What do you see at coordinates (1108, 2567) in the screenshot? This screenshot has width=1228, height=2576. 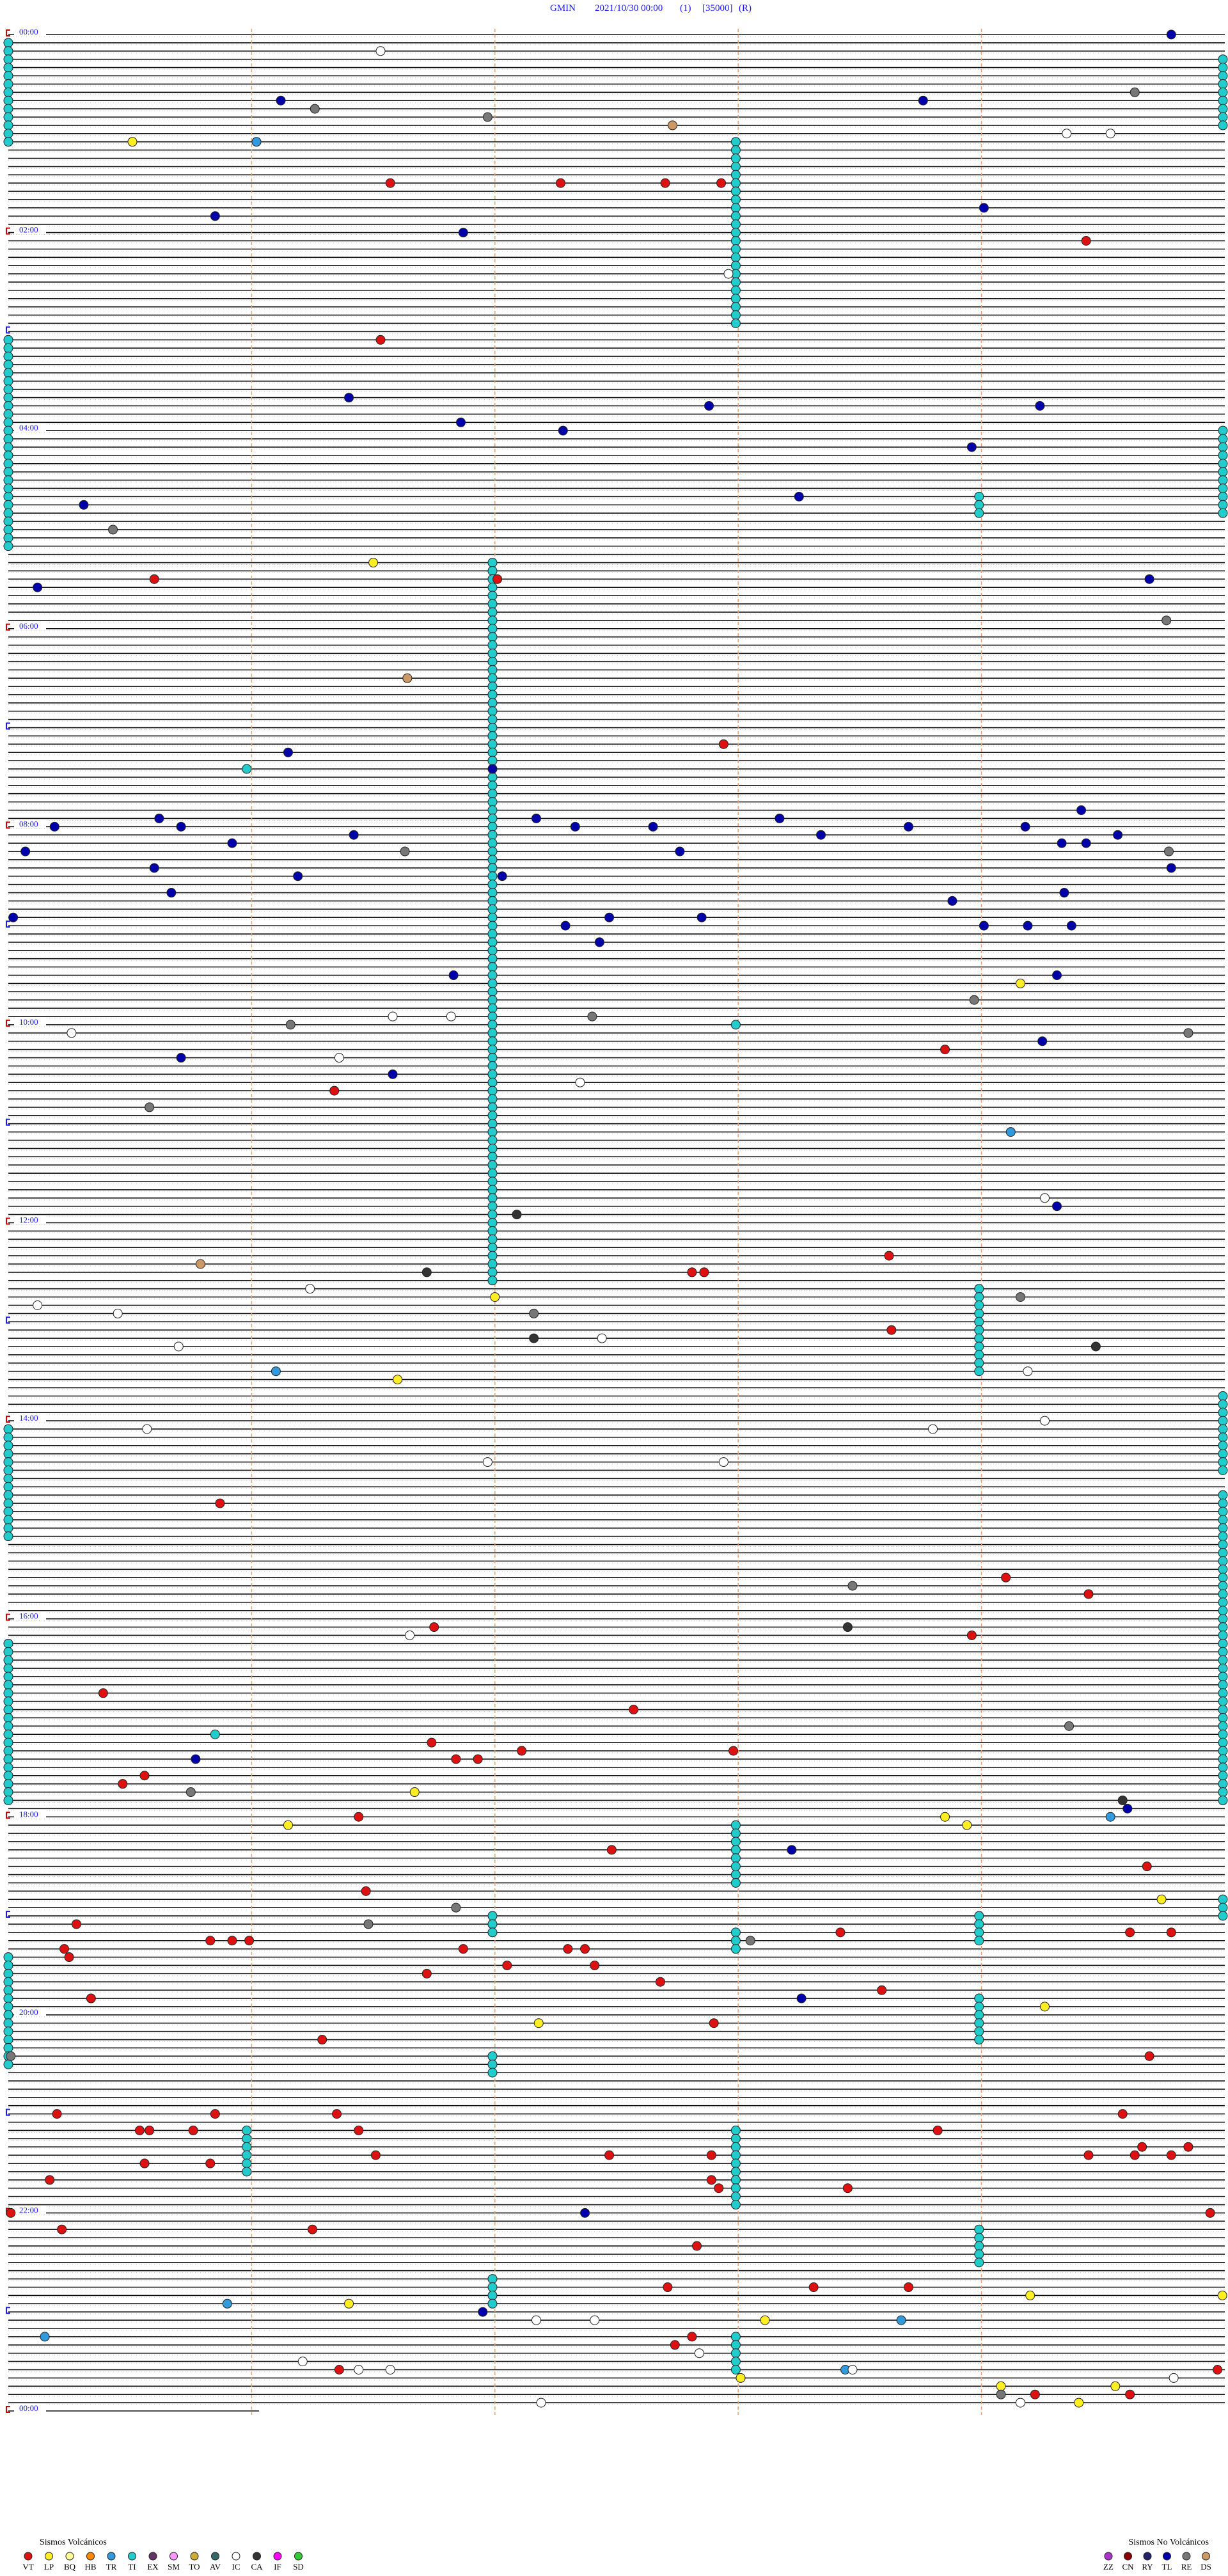 I see `legend-code: ZZ` at bounding box center [1108, 2567].